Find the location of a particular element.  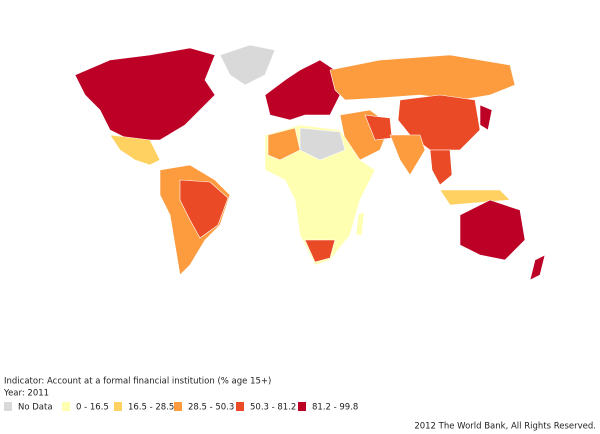

europe is located at coordinates (302, 90).